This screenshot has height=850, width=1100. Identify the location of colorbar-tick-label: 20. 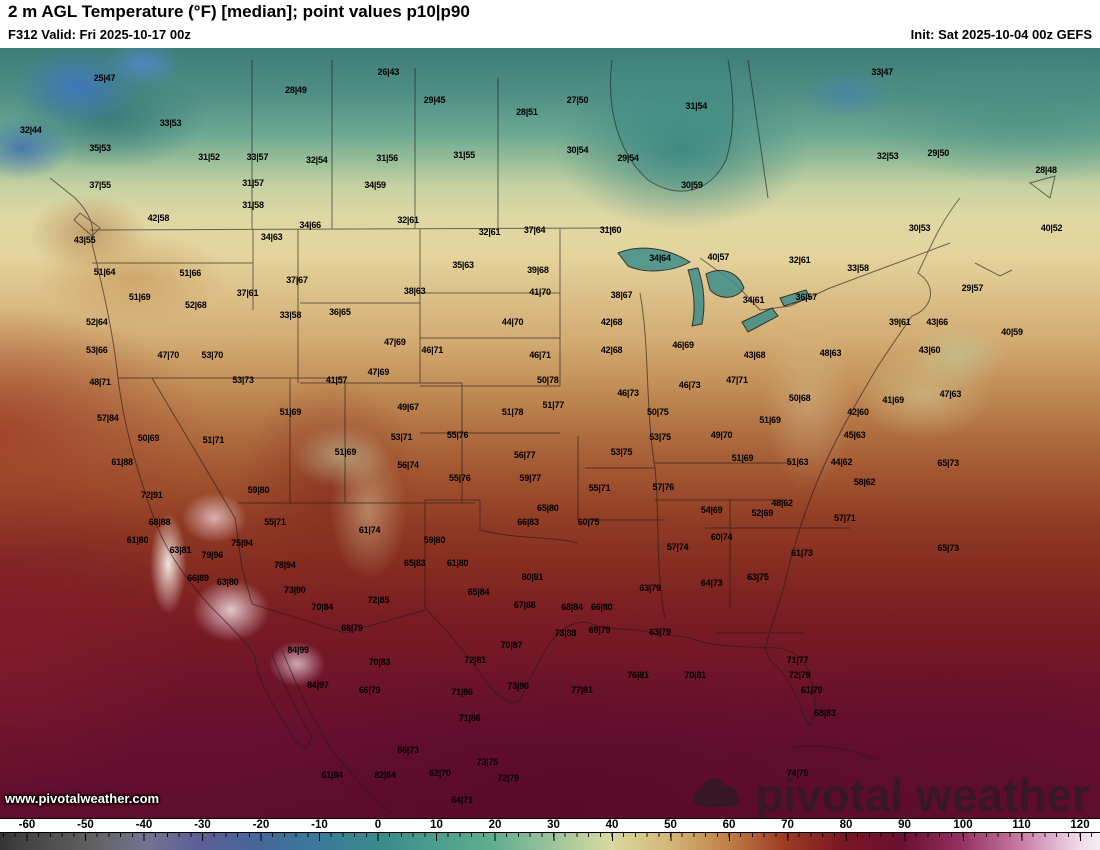
(495, 825).